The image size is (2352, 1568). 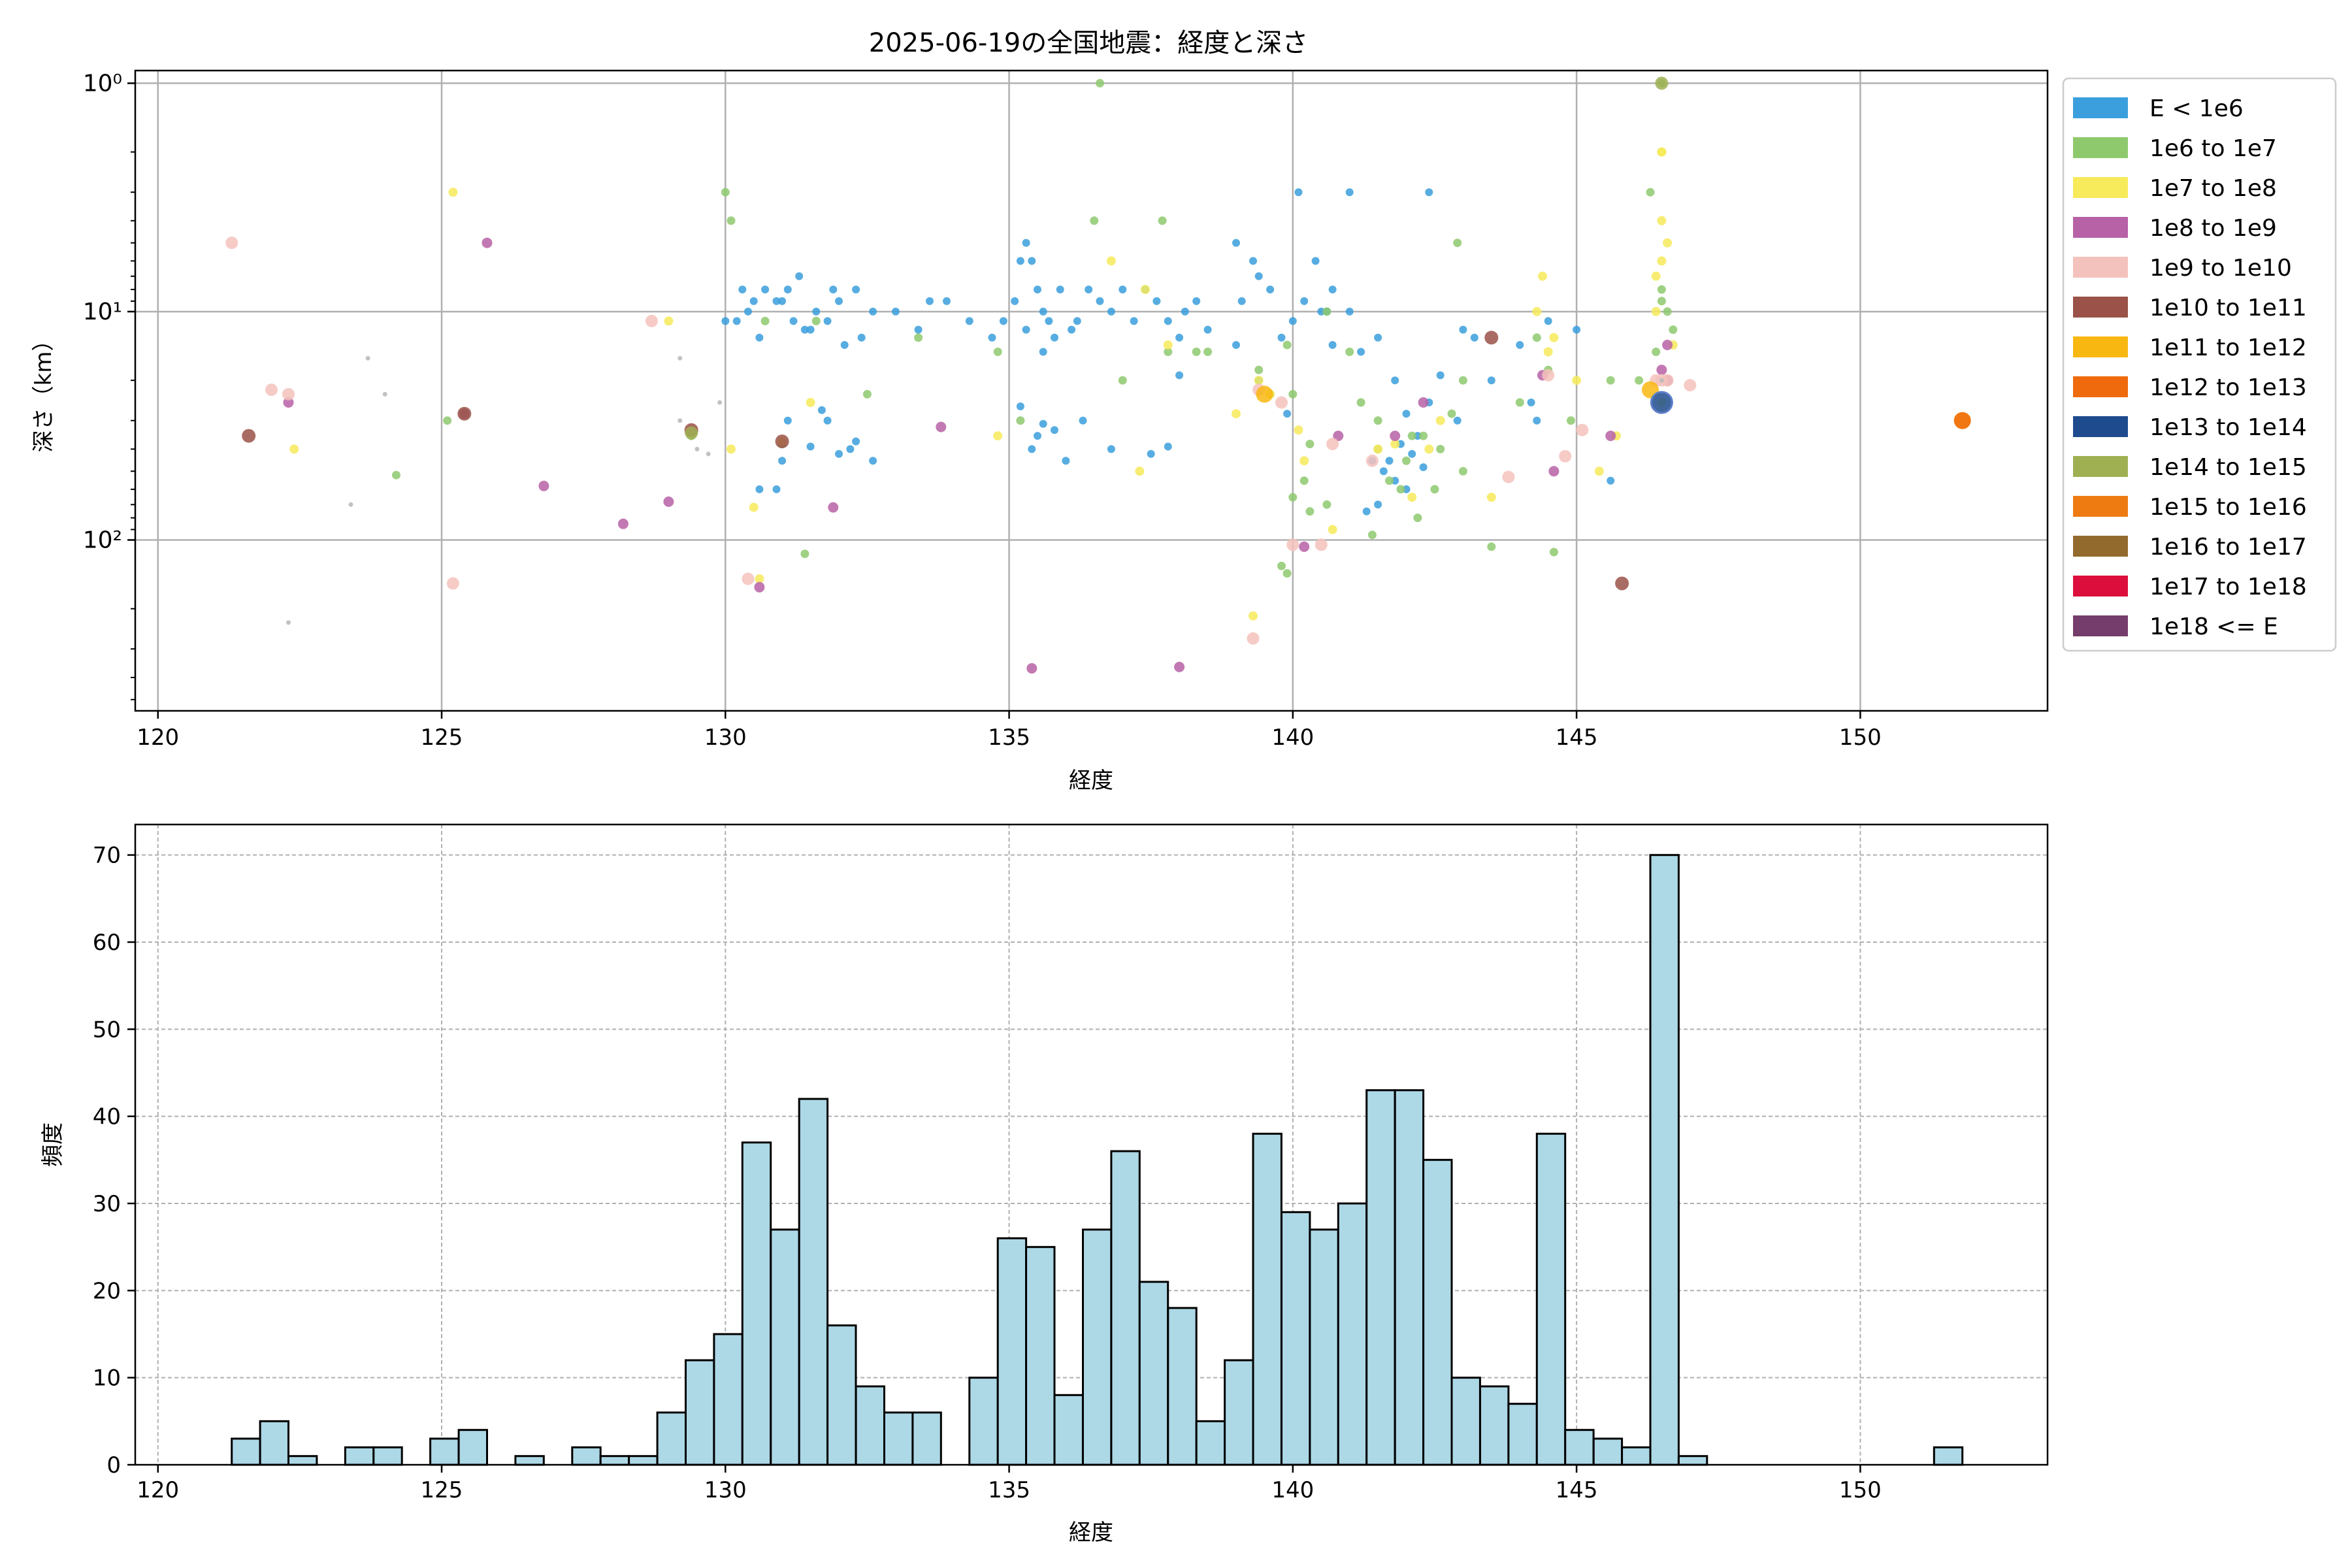 What do you see at coordinates (2220, 268) in the screenshot?
I see `legend-label: 1e9 to 1e10` at bounding box center [2220, 268].